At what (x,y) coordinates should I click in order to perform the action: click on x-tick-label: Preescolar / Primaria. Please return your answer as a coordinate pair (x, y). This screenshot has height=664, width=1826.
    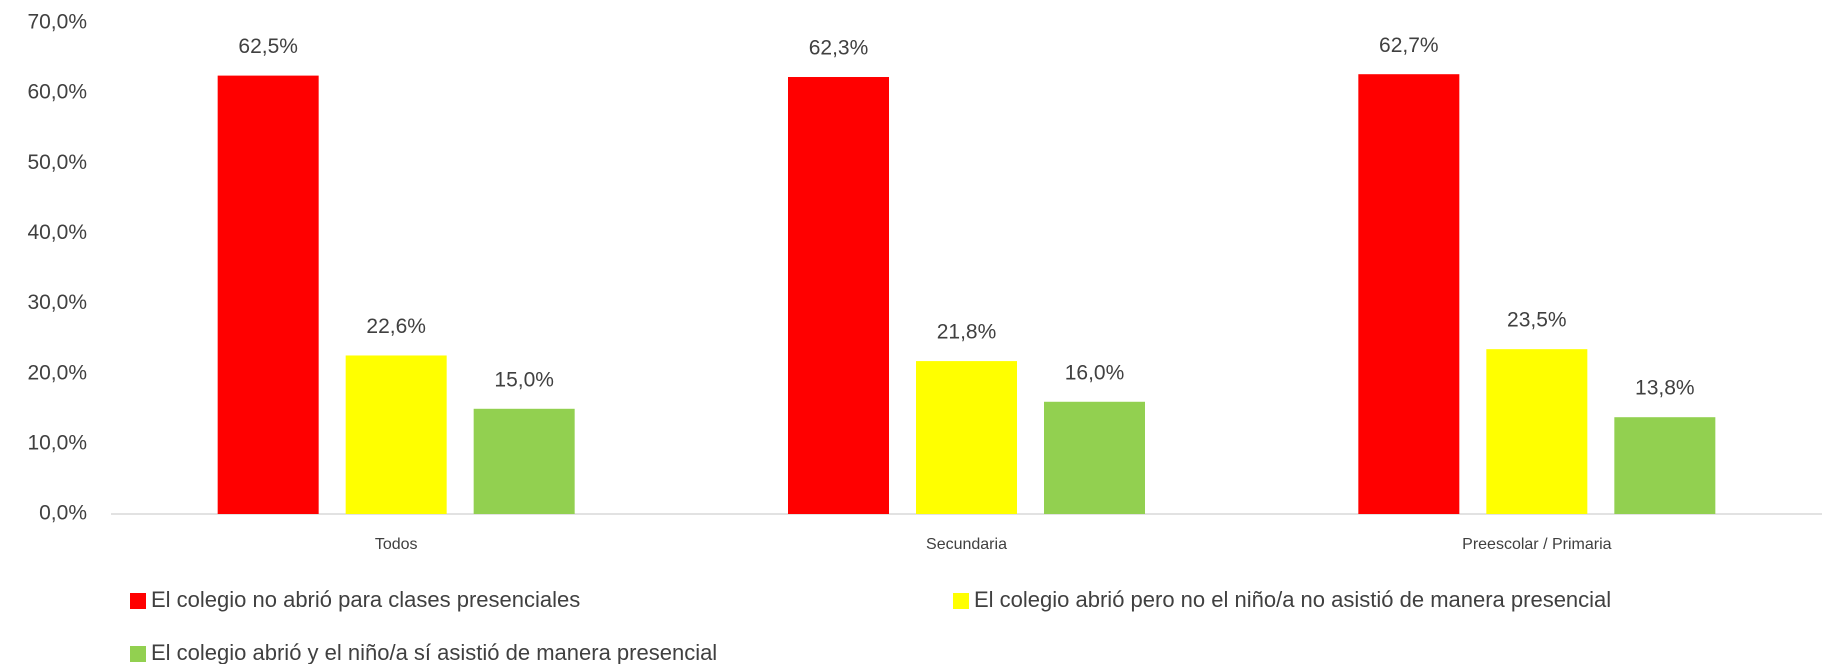
    Looking at the image, I should click on (1536, 544).